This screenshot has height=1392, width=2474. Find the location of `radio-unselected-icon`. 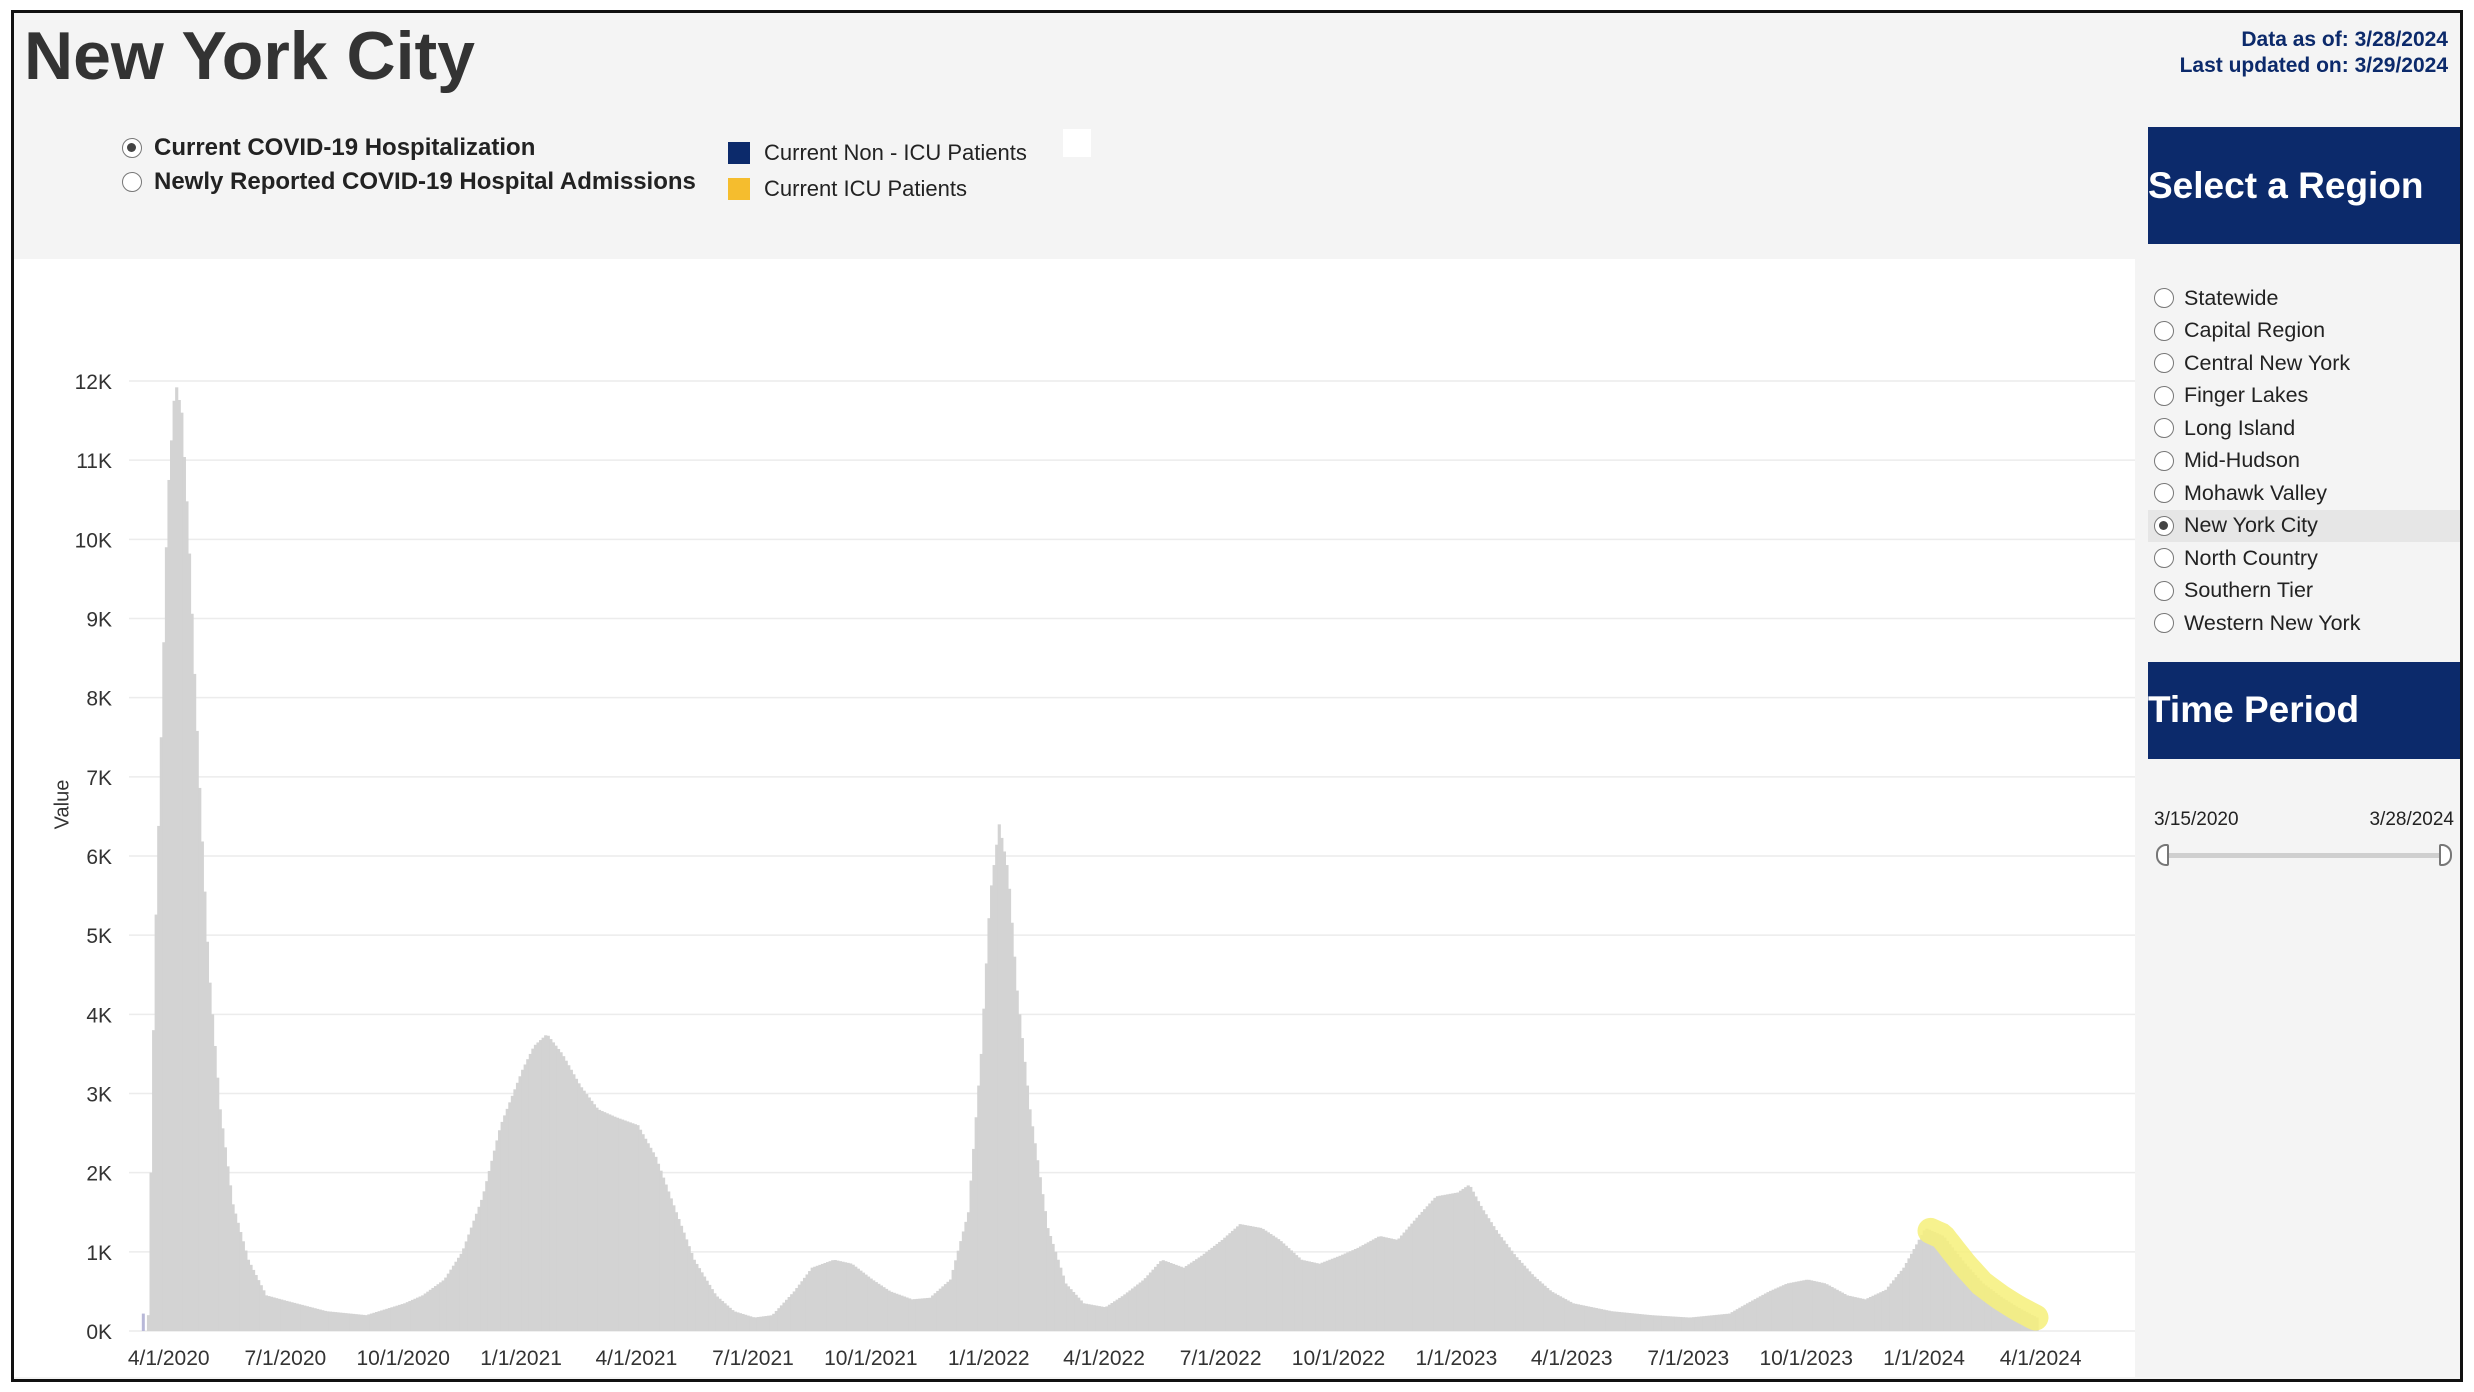

radio-unselected-icon is located at coordinates (2164, 428).